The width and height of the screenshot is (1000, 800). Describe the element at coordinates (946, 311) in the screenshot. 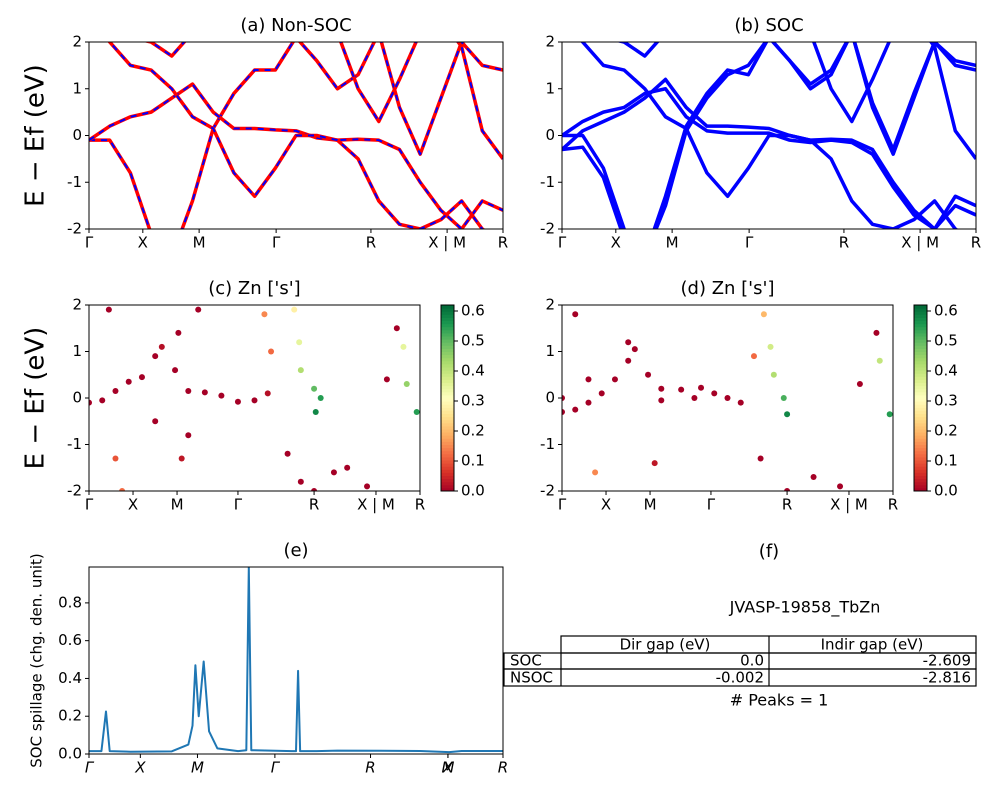

I see `colorbar-tick-label: 0.6` at that location.